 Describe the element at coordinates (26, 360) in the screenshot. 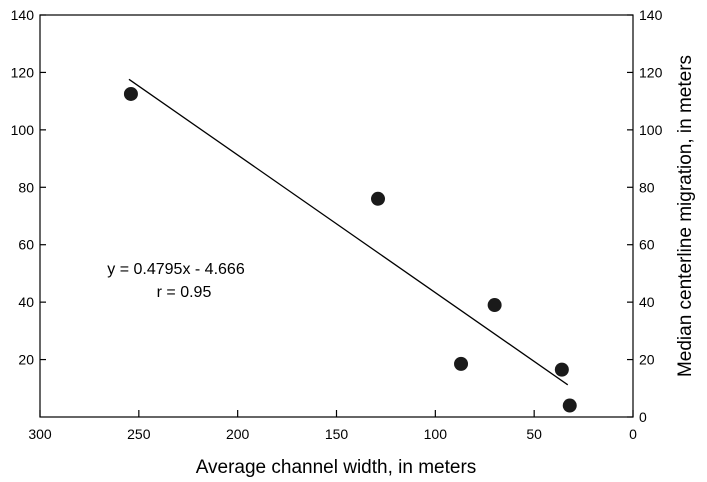

I see `y-tick-label-left: 20` at that location.